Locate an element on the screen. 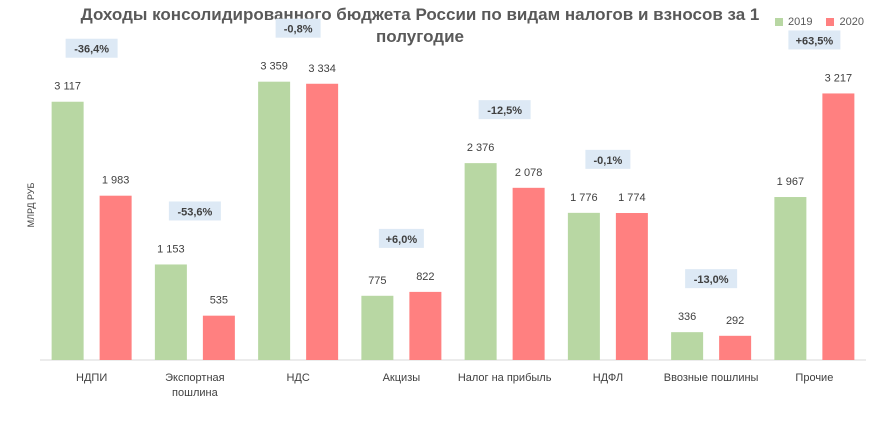  legend-item-2020: 2020 is located at coordinates (845, 22).